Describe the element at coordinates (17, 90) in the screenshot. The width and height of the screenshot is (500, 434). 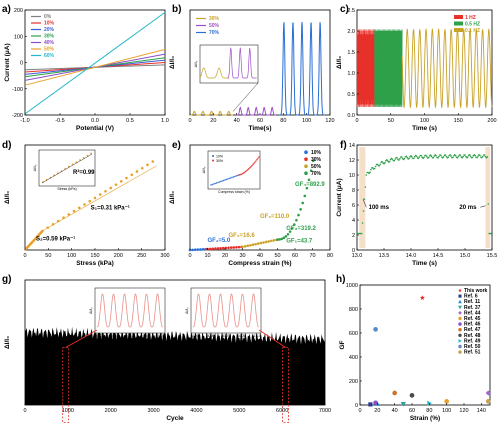
I see `chart-a-ytick-label: -100` at that location.